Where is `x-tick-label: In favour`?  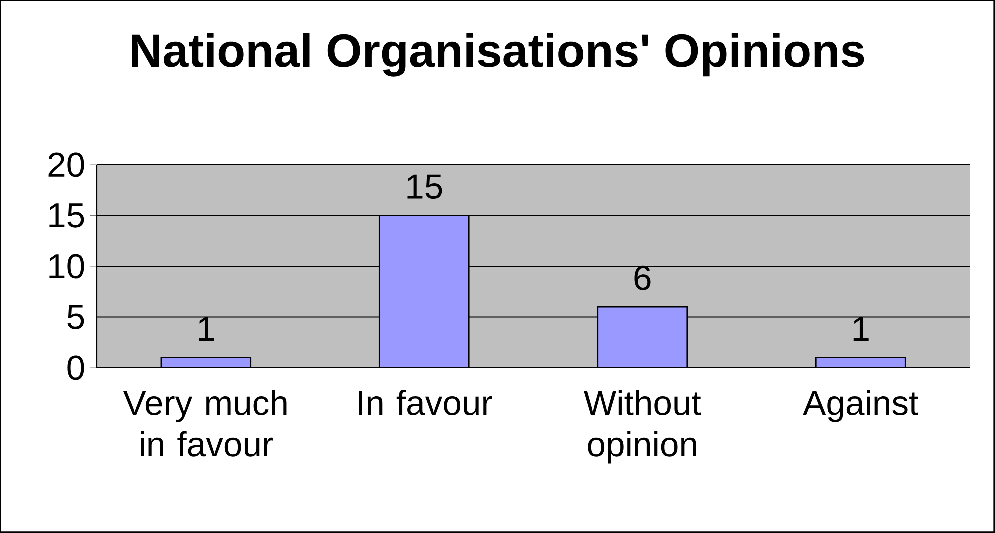 x-tick-label: In favour is located at coordinates (425, 403).